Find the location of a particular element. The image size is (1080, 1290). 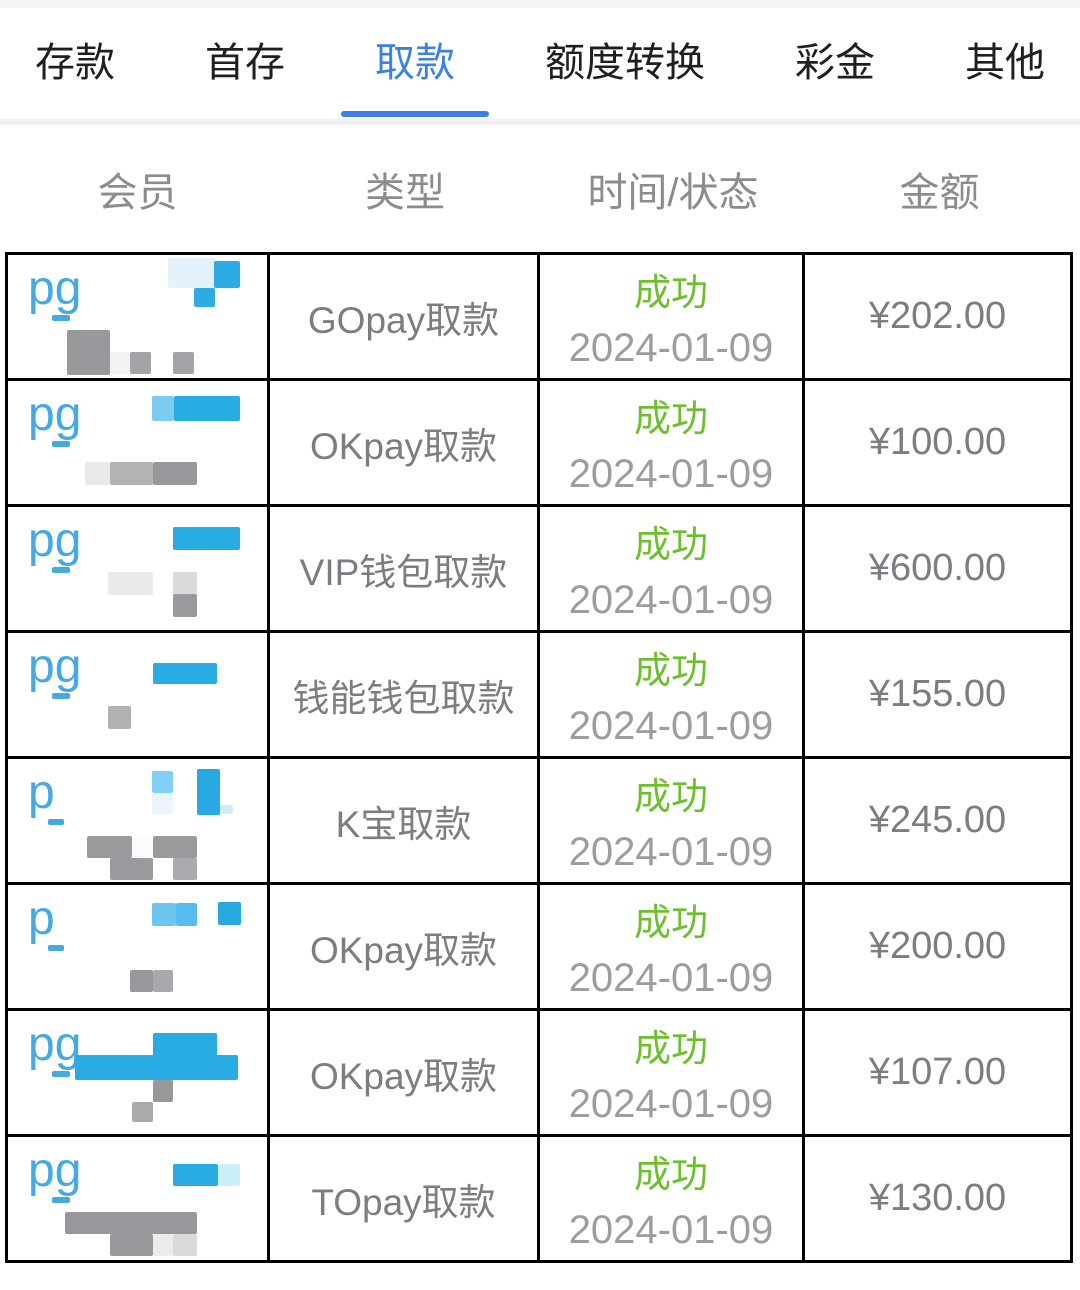

tab-other: 其他 is located at coordinates (1005, 63).